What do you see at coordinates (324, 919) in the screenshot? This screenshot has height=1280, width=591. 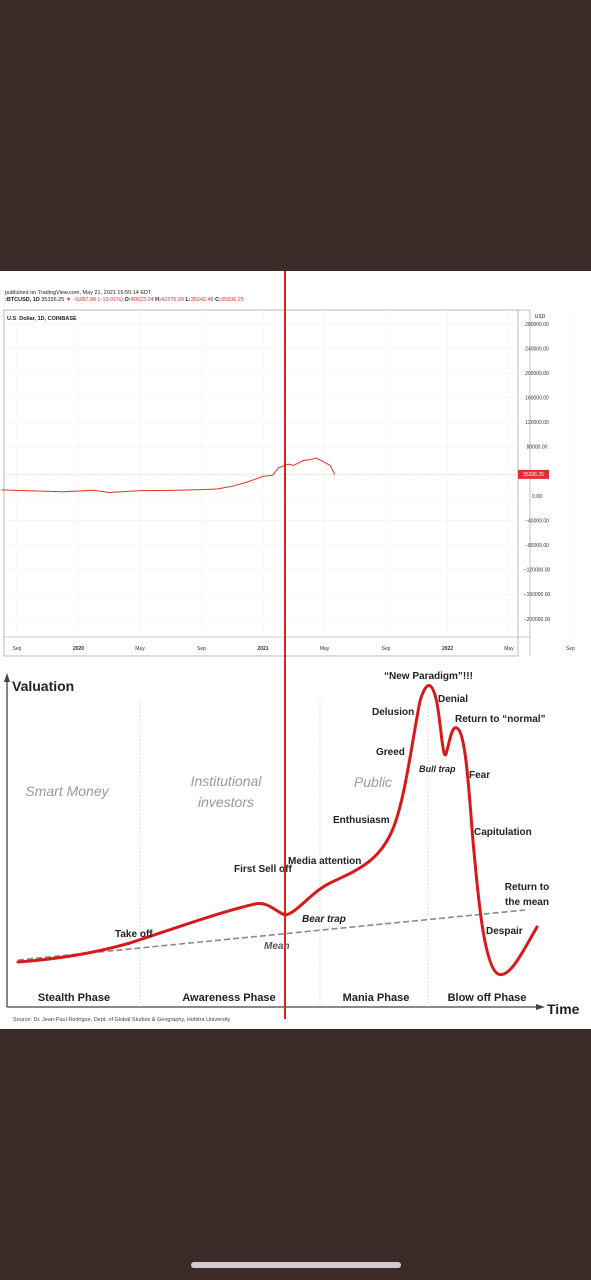 I see `label-bear-trap: Bear trap` at bounding box center [324, 919].